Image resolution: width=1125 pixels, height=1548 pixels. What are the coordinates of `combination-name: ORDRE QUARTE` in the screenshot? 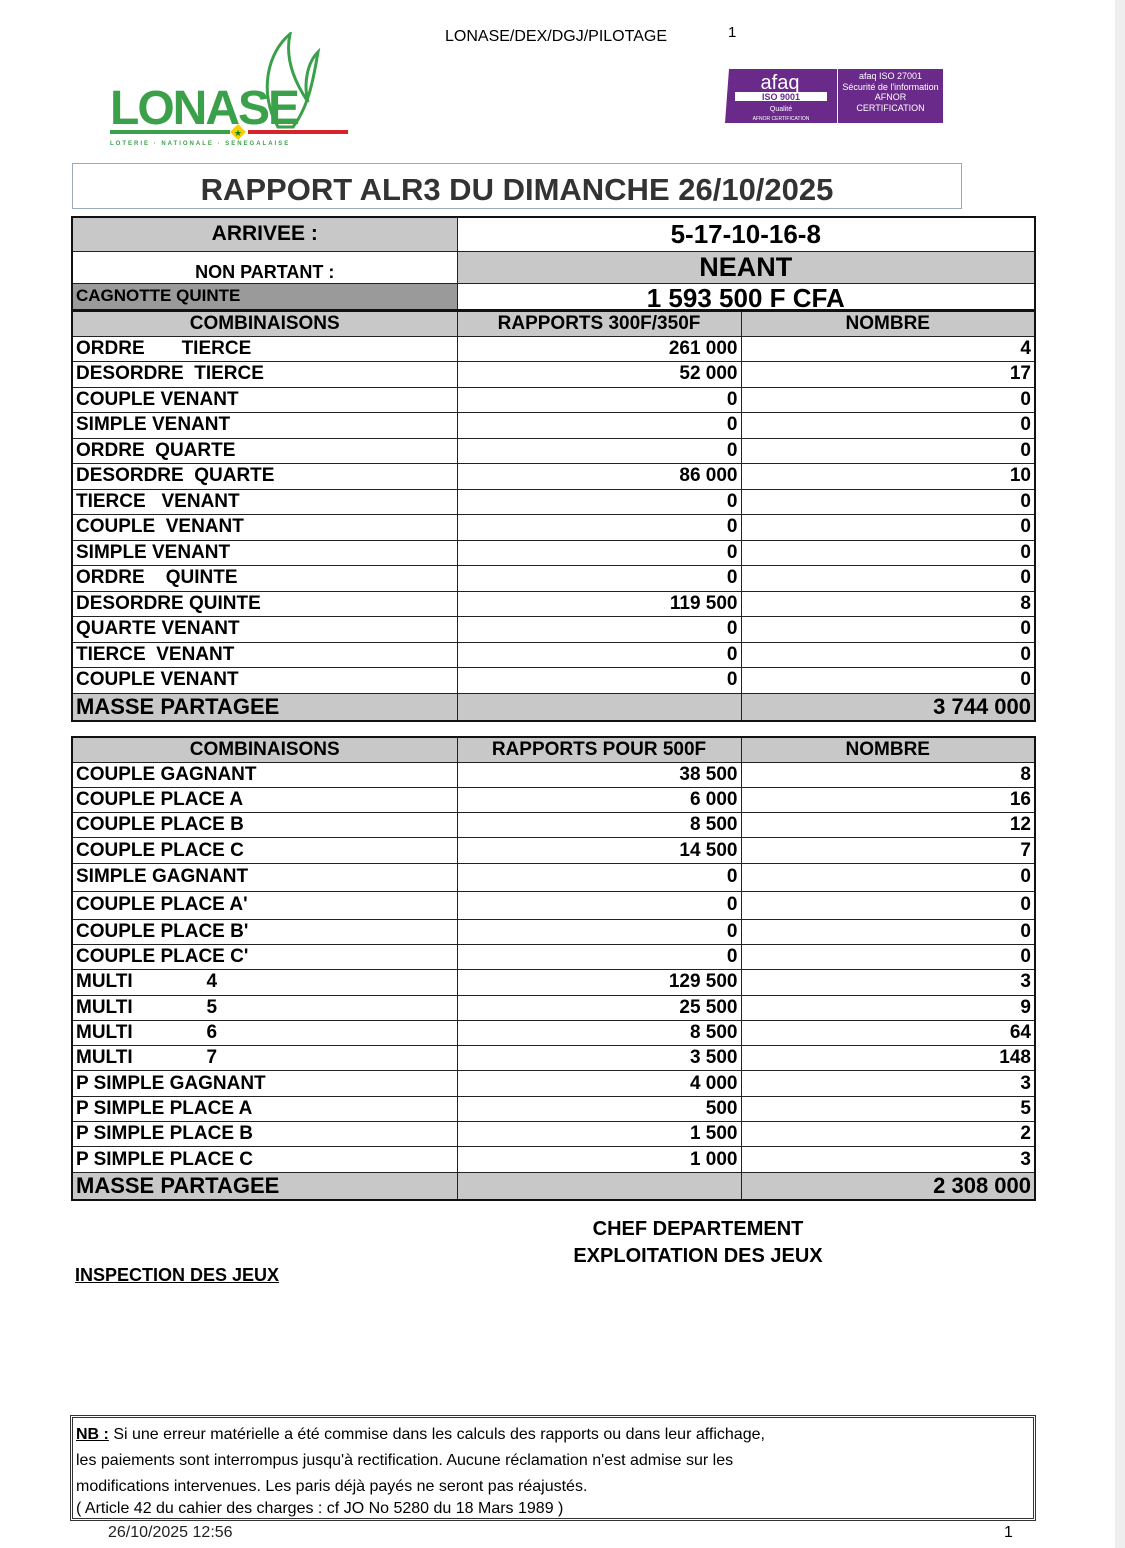 It's located at (264, 450).